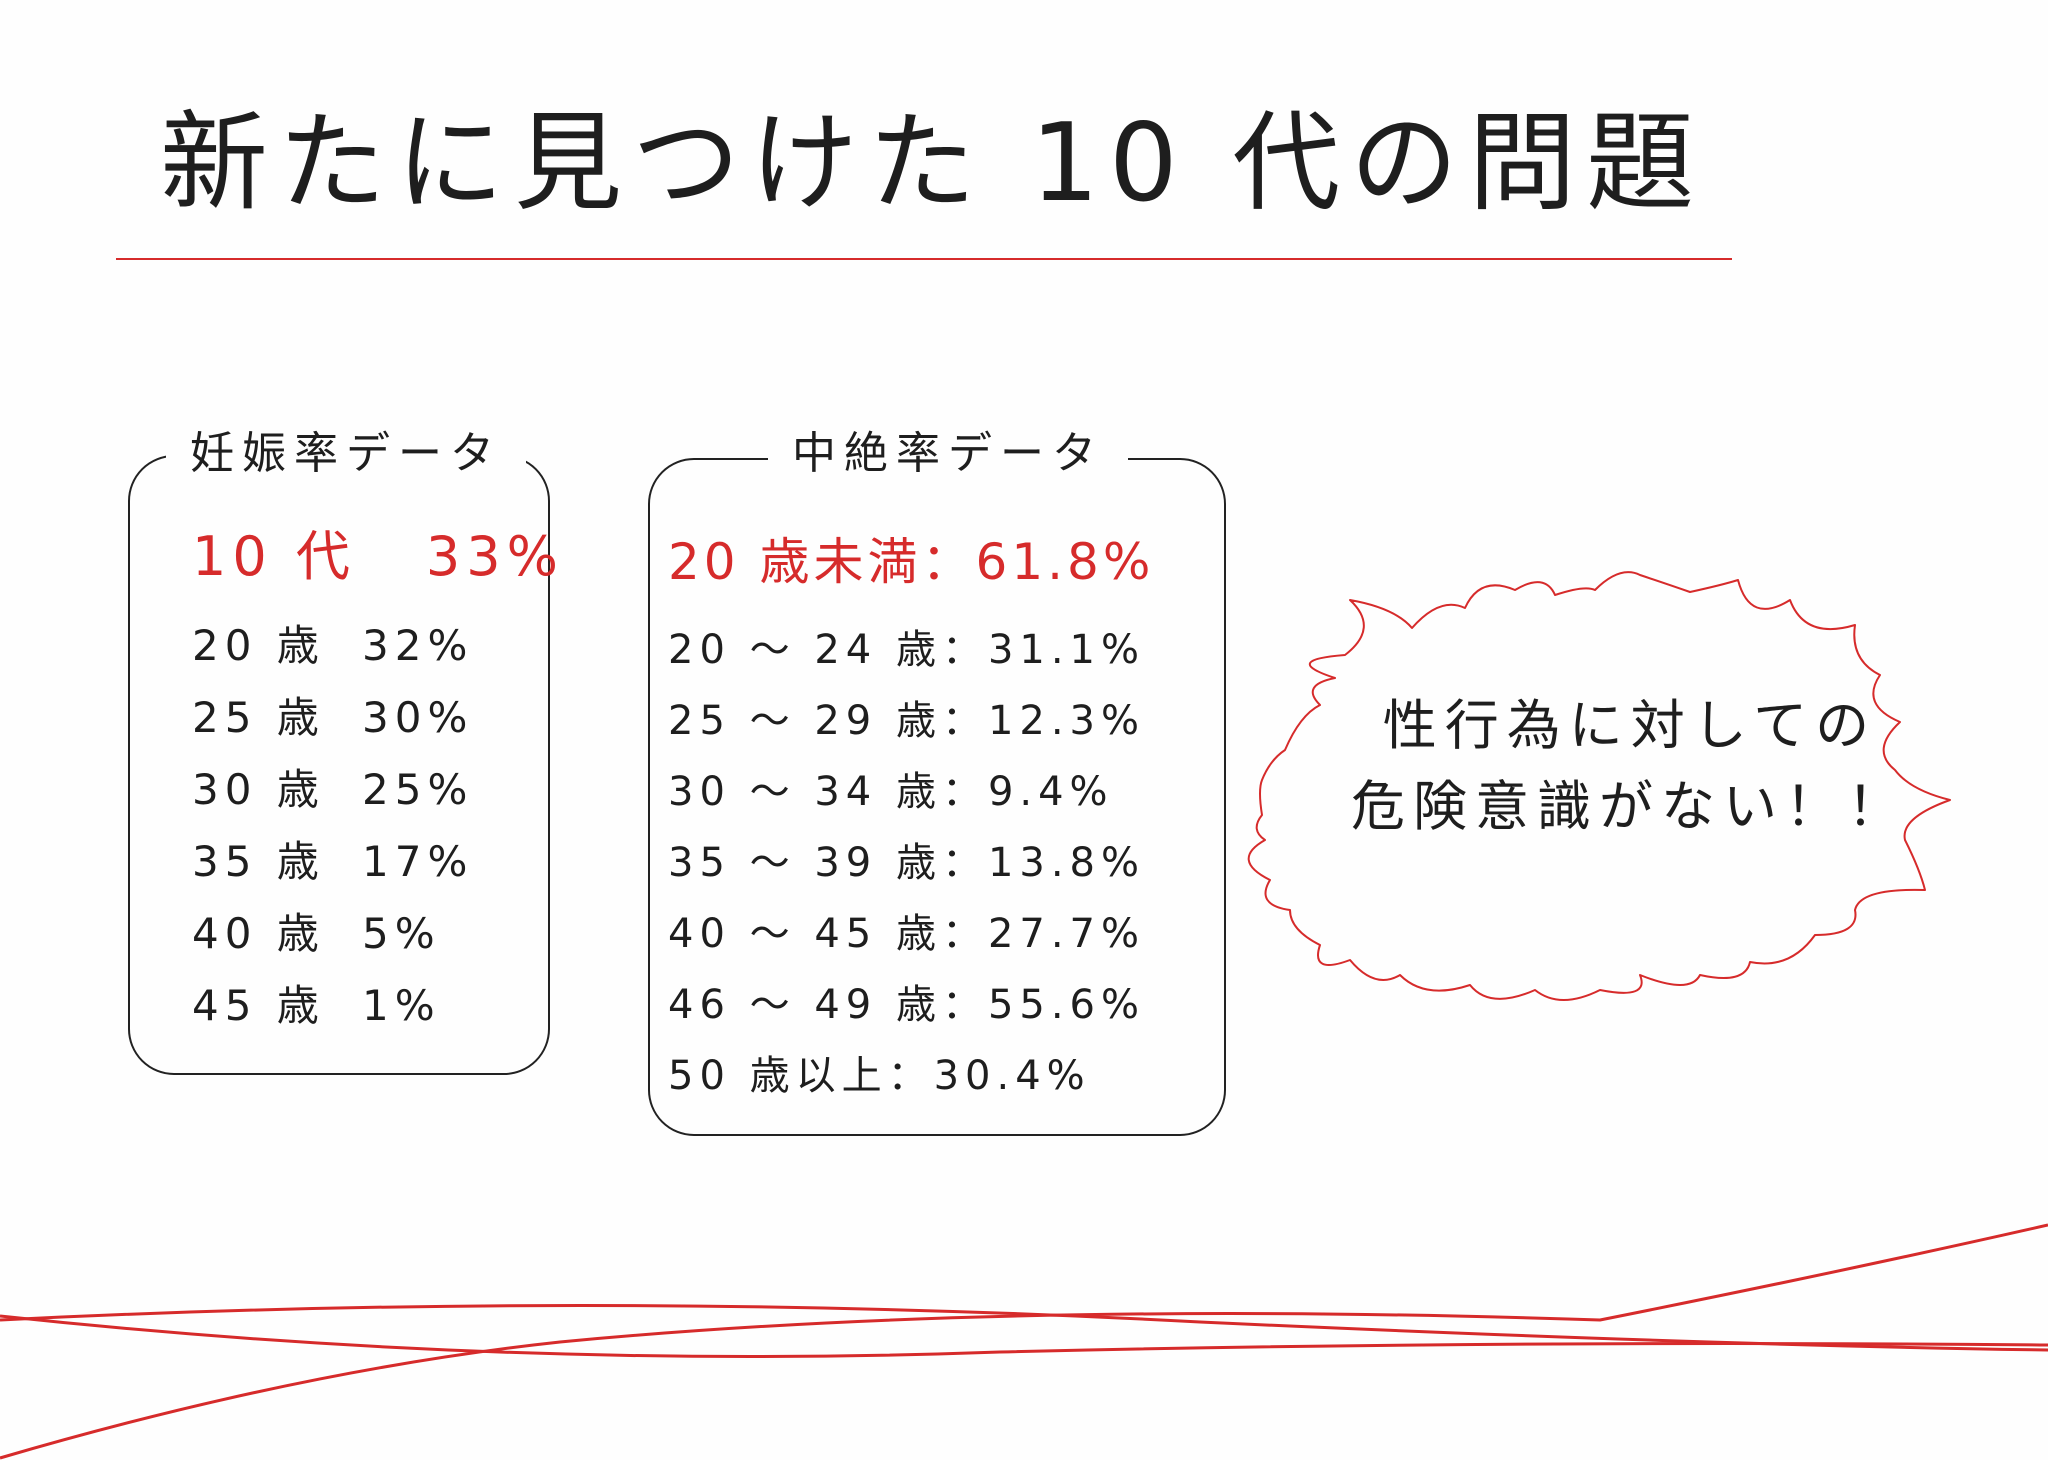  Describe the element at coordinates (924, 259) in the screenshot. I see `title-underline` at that location.